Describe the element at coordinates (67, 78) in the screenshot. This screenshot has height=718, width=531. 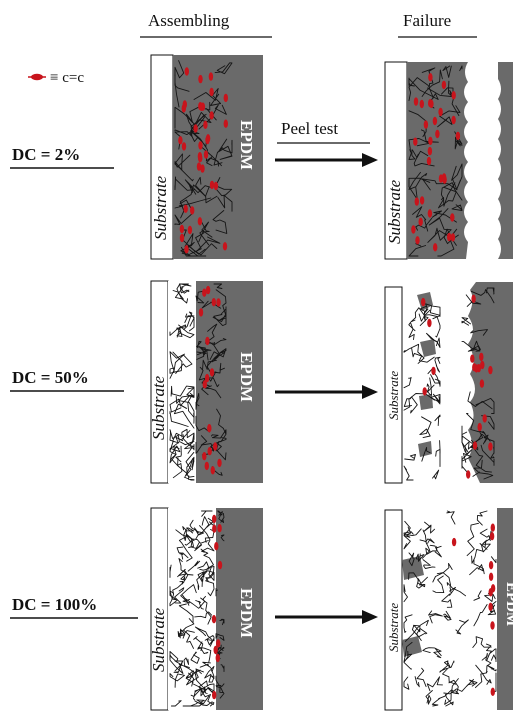
I see `legend-label: ≡ c=c` at that location.